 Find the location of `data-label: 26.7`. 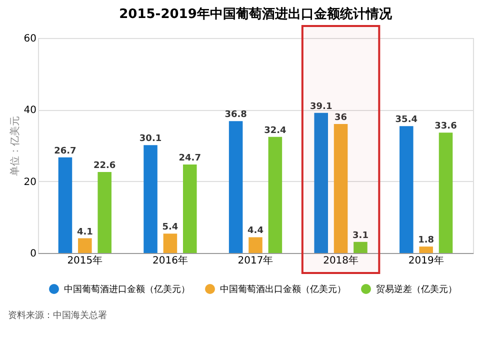

data-label: 26.7 is located at coordinates (65, 151).